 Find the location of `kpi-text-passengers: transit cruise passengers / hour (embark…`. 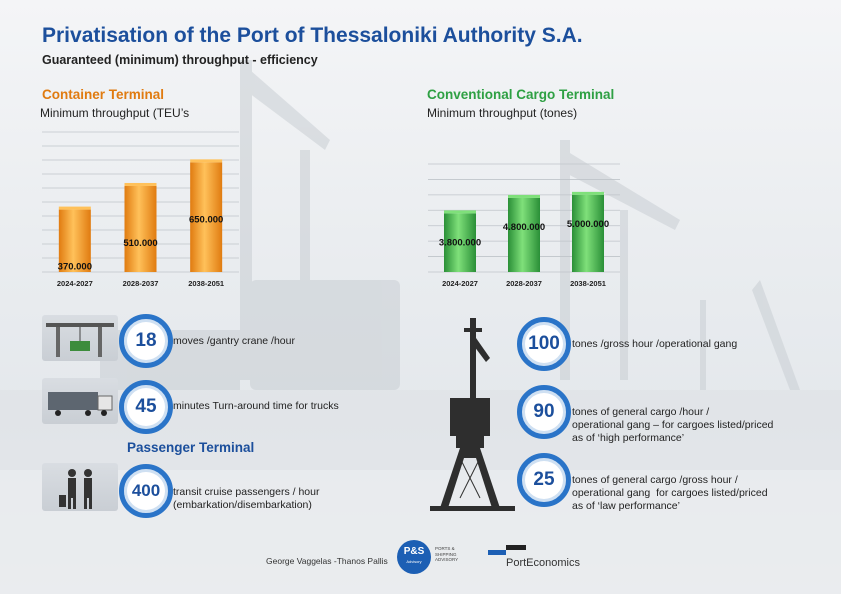

kpi-text-passengers: transit cruise passengers / hour (embark… is located at coordinates (246, 498).